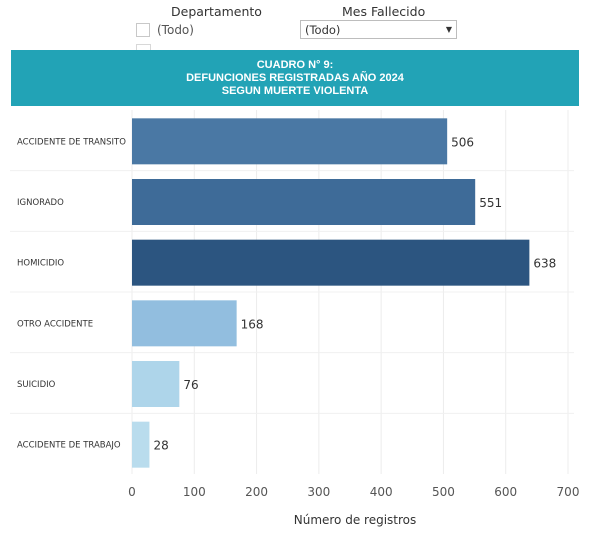  I want to click on x-tick-label: 0, so click(132, 492).